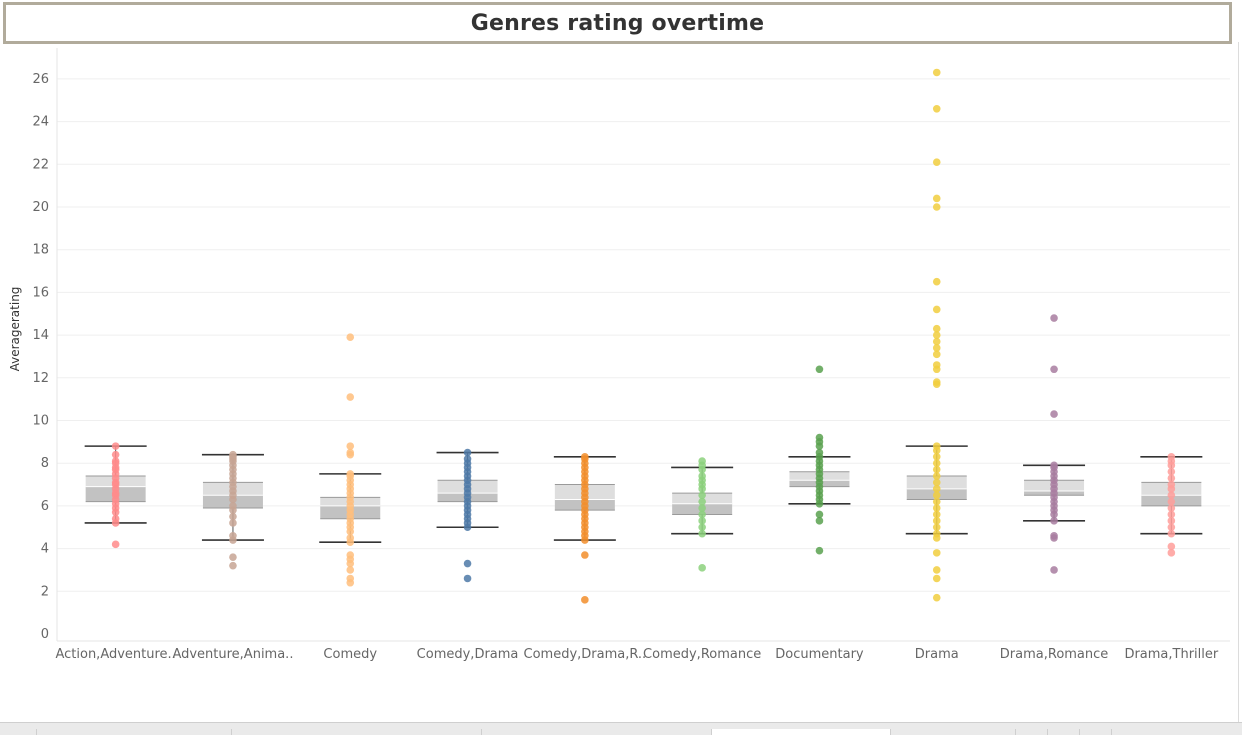 This screenshot has height=735, width=1242. What do you see at coordinates (801, 732) in the screenshot?
I see `sheet-tab-active` at bounding box center [801, 732].